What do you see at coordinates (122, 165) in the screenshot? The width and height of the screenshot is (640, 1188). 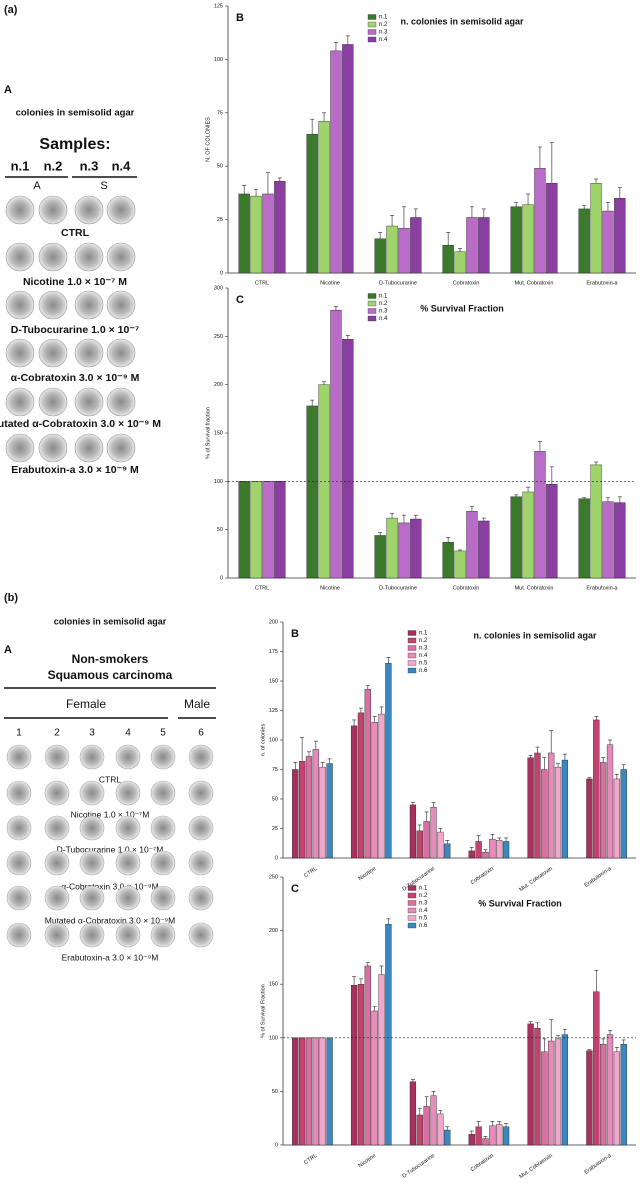 I see `sample-id: n.4` at bounding box center [122, 165].